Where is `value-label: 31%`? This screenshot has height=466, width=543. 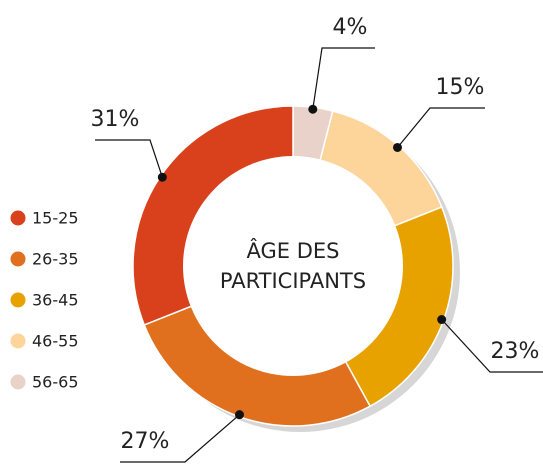
value-label: 31% is located at coordinates (115, 119).